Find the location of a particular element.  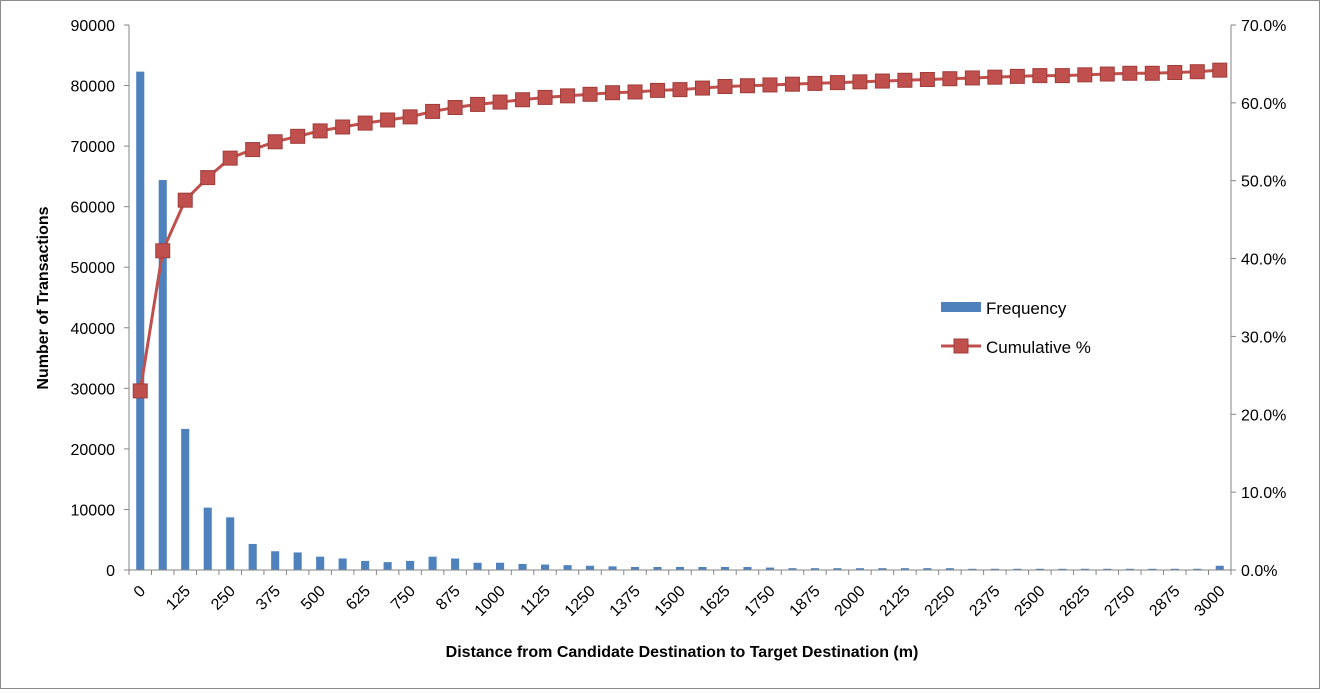

y2-tick-label: 70.0% is located at coordinates (1263, 26).